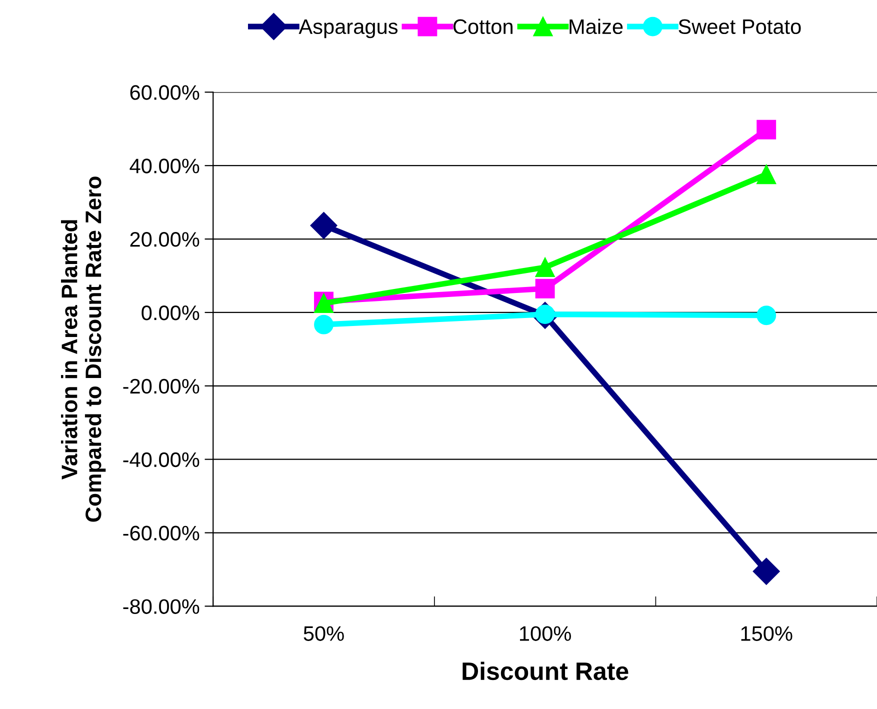 Image resolution: width=877 pixels, height=709 pixels. I want to click on y-tick-label: 20.00%, so click(165, 239).